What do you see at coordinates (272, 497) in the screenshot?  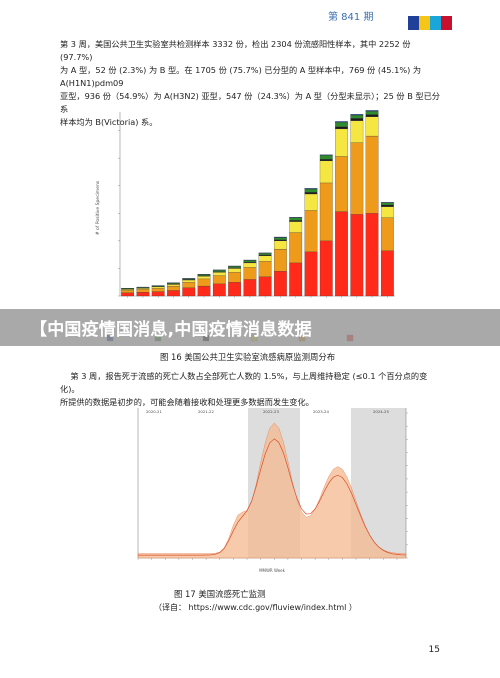 I see `pct-line` at bounding box center [272, 497].